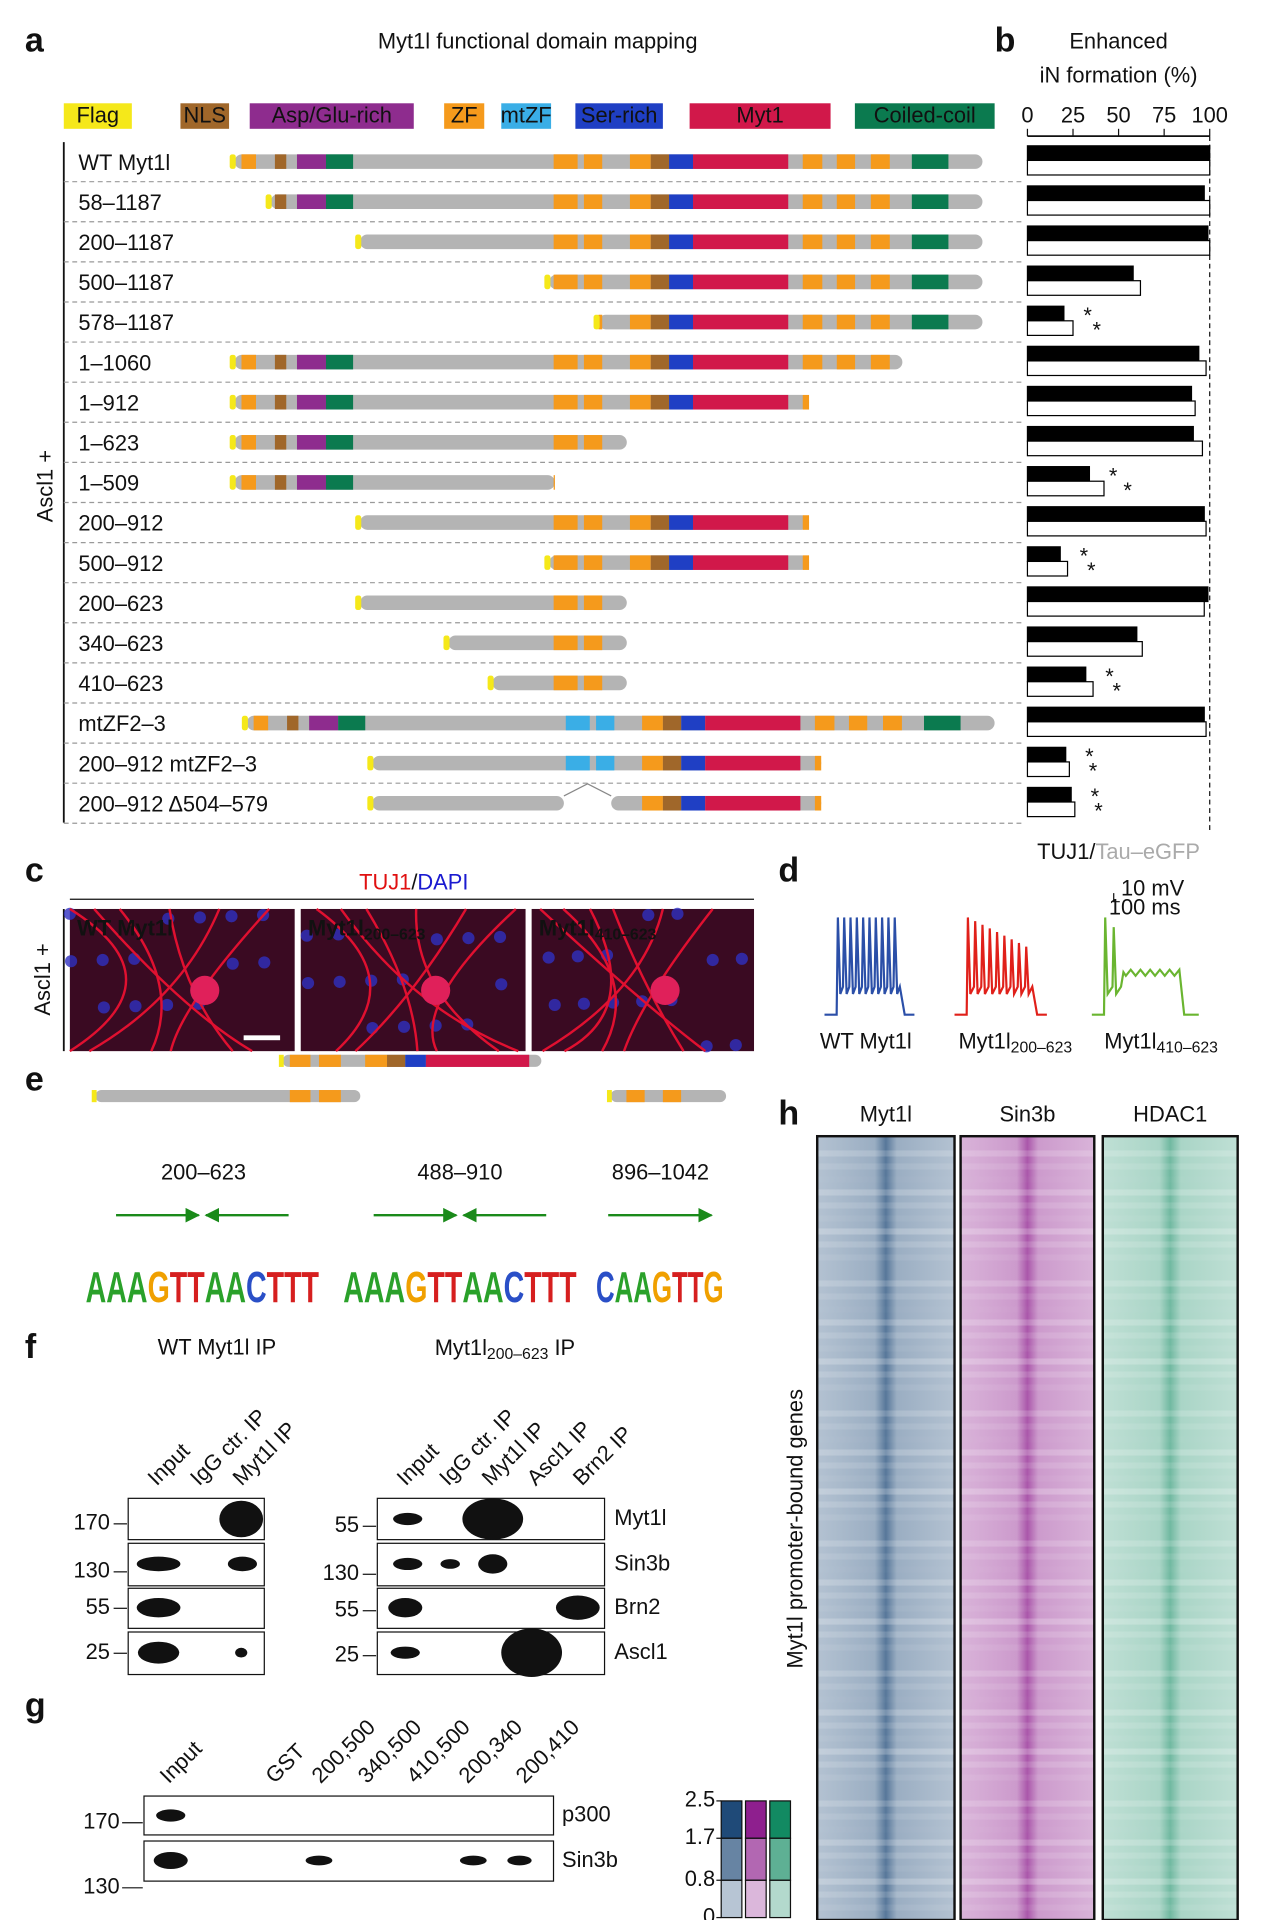  I want to click on micrograph, so click(182, 980).